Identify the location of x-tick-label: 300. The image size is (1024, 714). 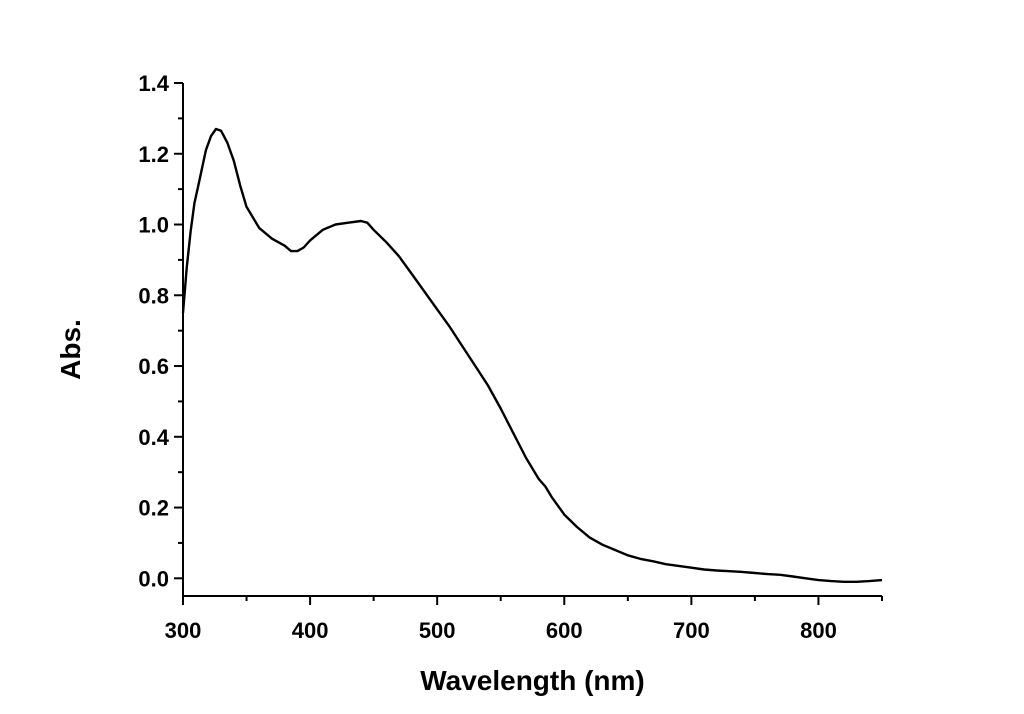
(183, 630).